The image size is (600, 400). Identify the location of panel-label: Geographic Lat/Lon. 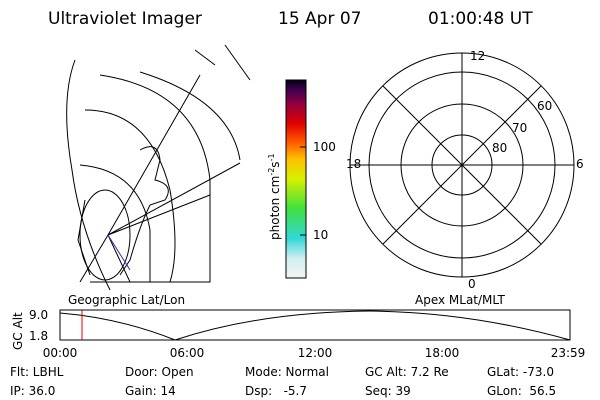
(126, 300).